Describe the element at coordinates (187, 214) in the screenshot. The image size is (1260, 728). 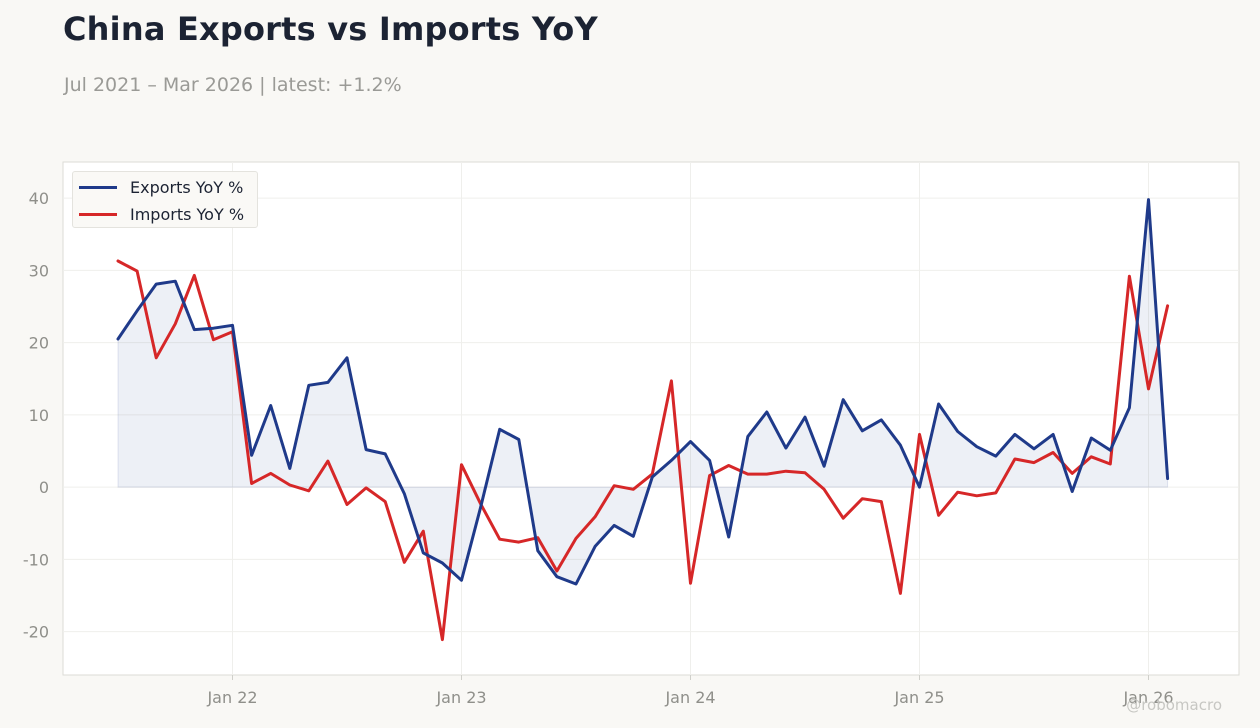
I see `legend-label-imports: Imports YoY %` at that location.